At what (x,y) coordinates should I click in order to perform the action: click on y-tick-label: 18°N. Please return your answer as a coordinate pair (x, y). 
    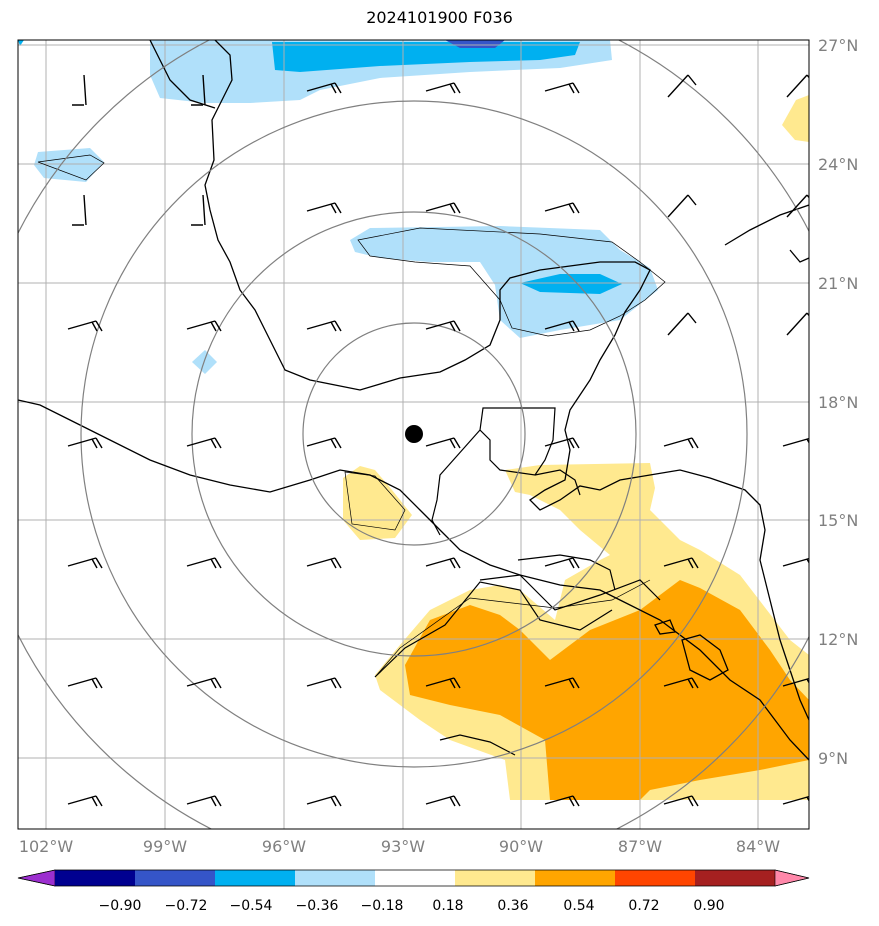
    Looking at the image, I should click on (838, 402).